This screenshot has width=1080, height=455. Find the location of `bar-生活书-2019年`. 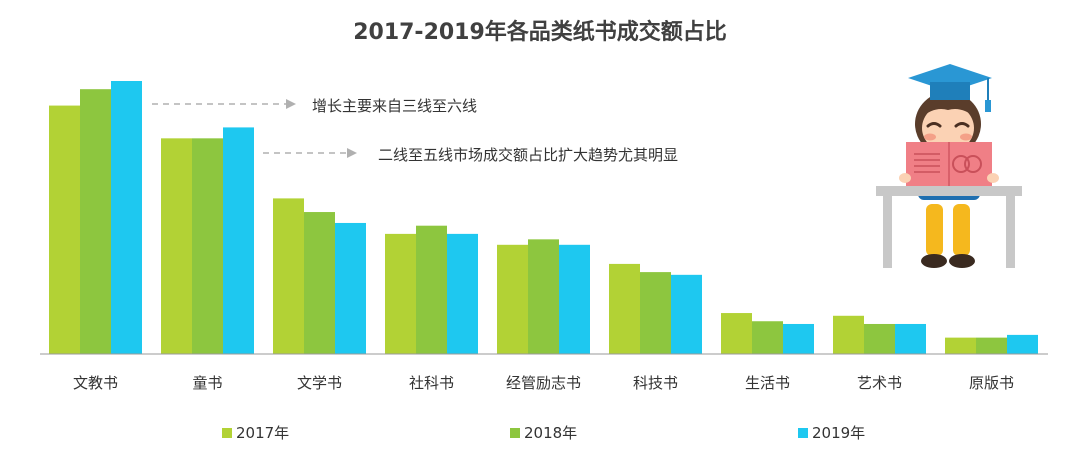

bar-生活书-2019年 is located at coordinates (798, 338).